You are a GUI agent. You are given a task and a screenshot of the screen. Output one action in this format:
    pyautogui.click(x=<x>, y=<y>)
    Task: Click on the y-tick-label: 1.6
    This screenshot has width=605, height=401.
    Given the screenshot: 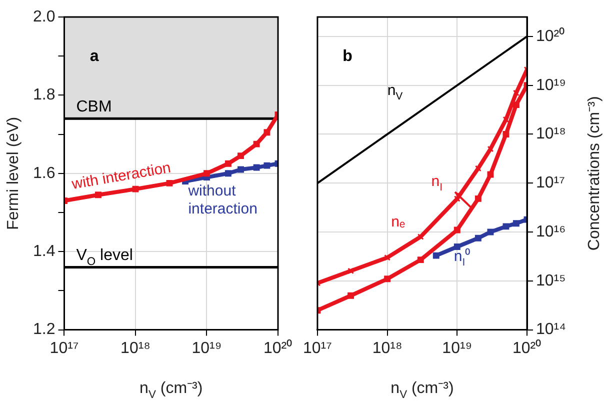 What is the action you would take?
    pyautogui.click(x=44, y=173)
    